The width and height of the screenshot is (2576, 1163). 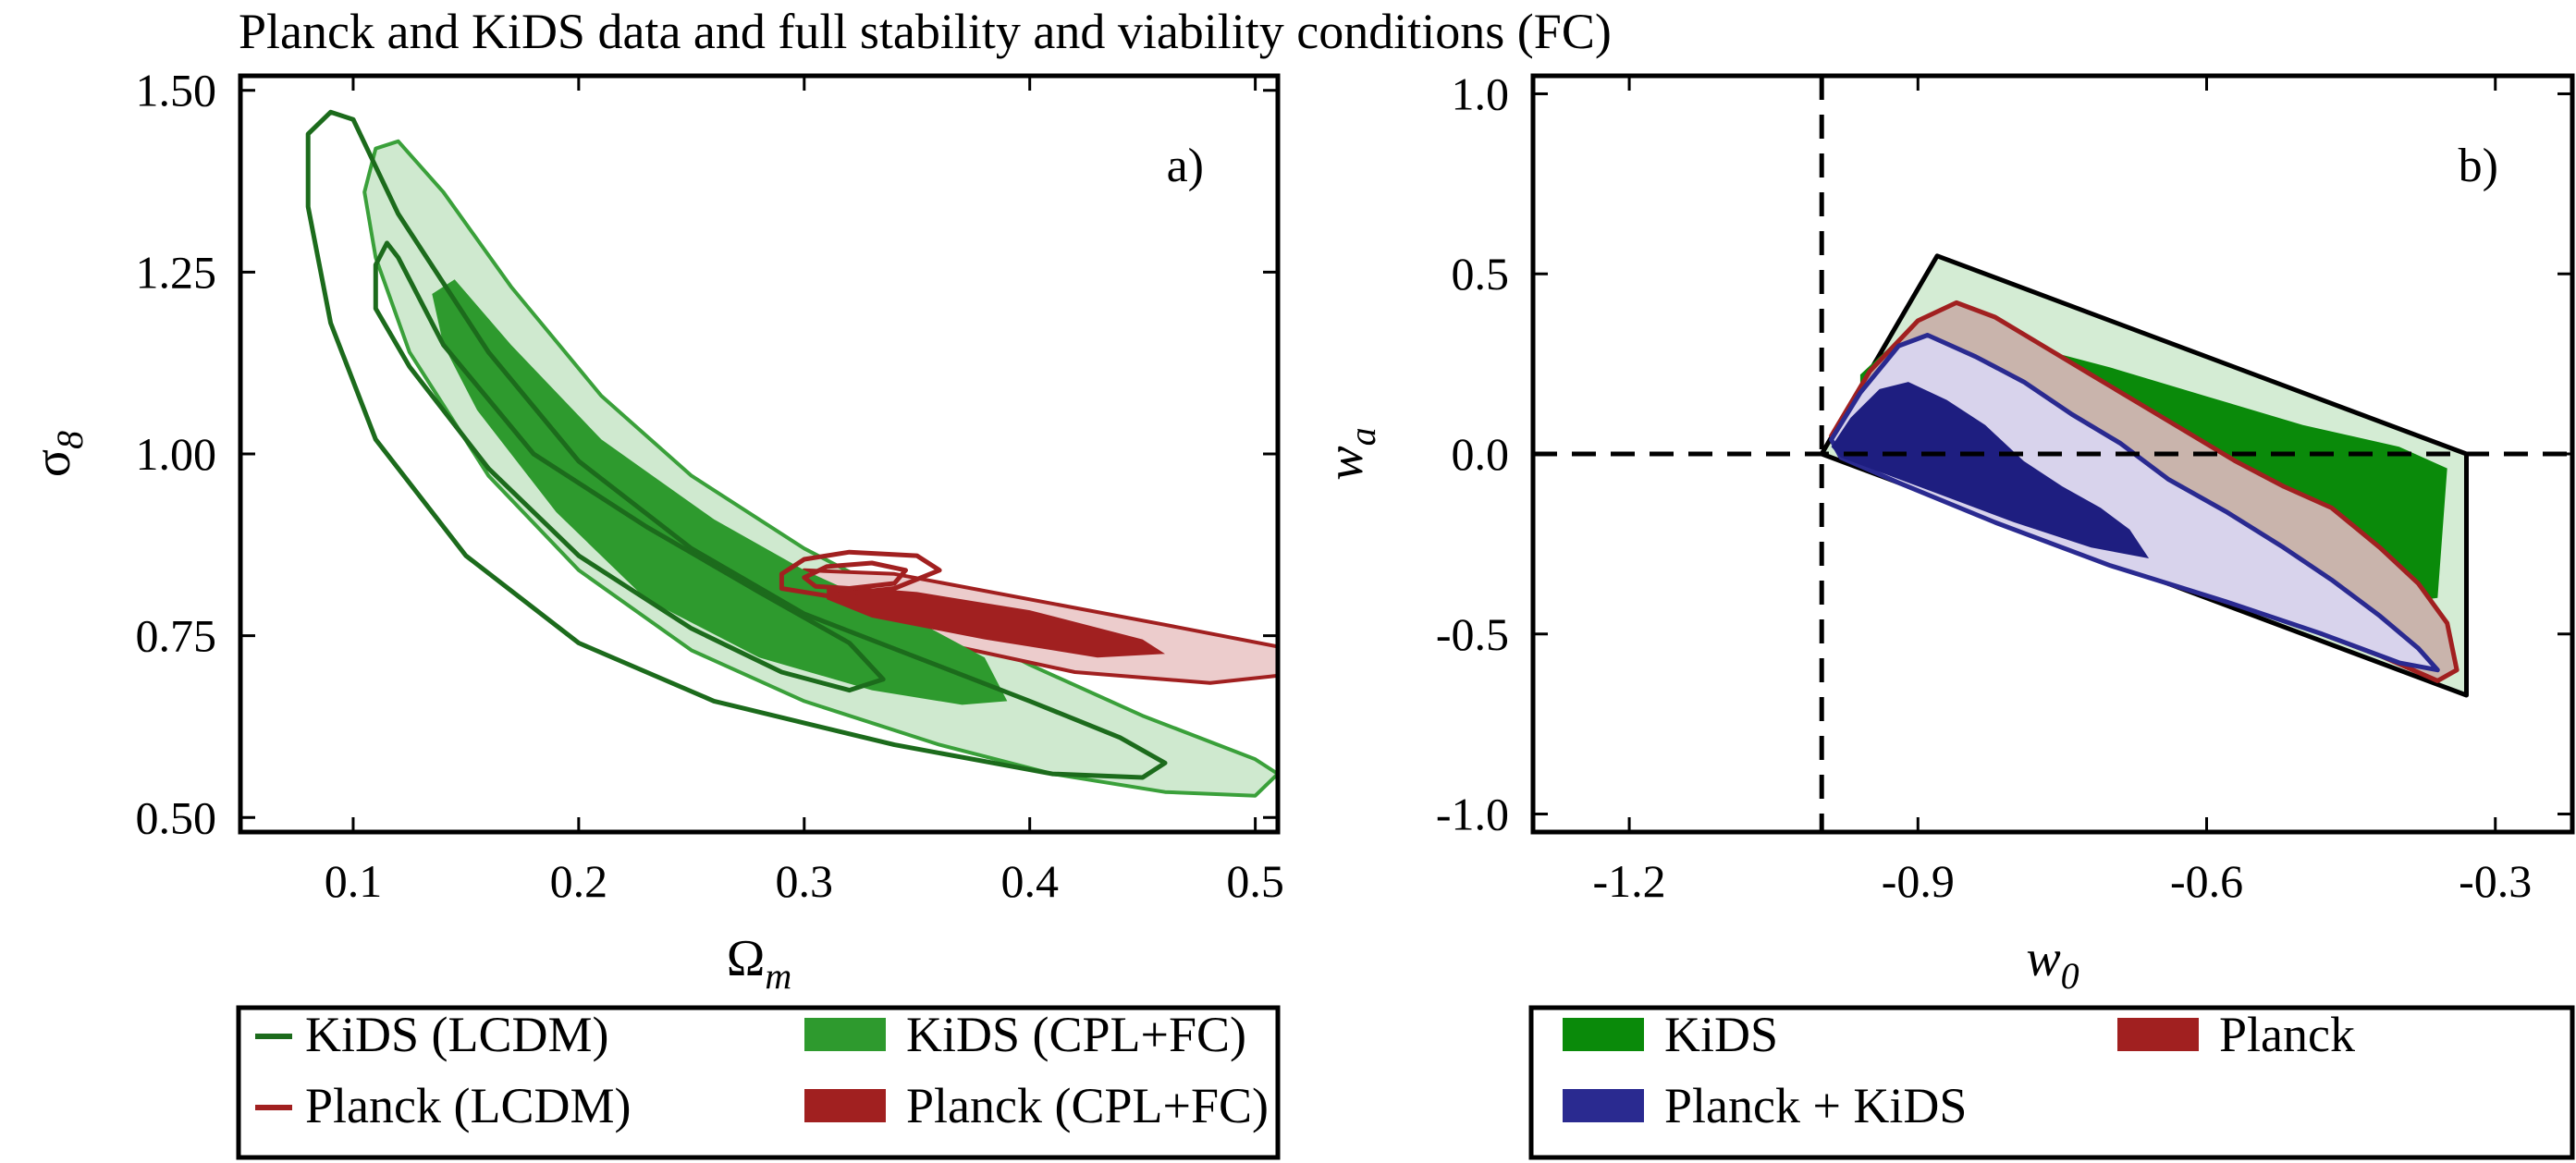 I want to click on panel-b-contour-planck-kids-inner, so click(x=1990, y=470).